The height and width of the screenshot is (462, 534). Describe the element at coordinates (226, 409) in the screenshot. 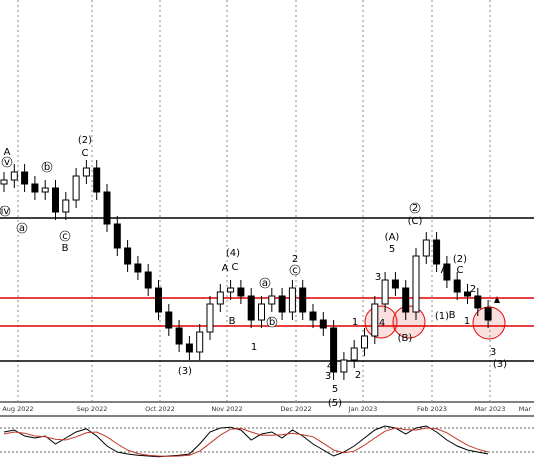

I see `x-tick-label: Nov 2022` at that location.